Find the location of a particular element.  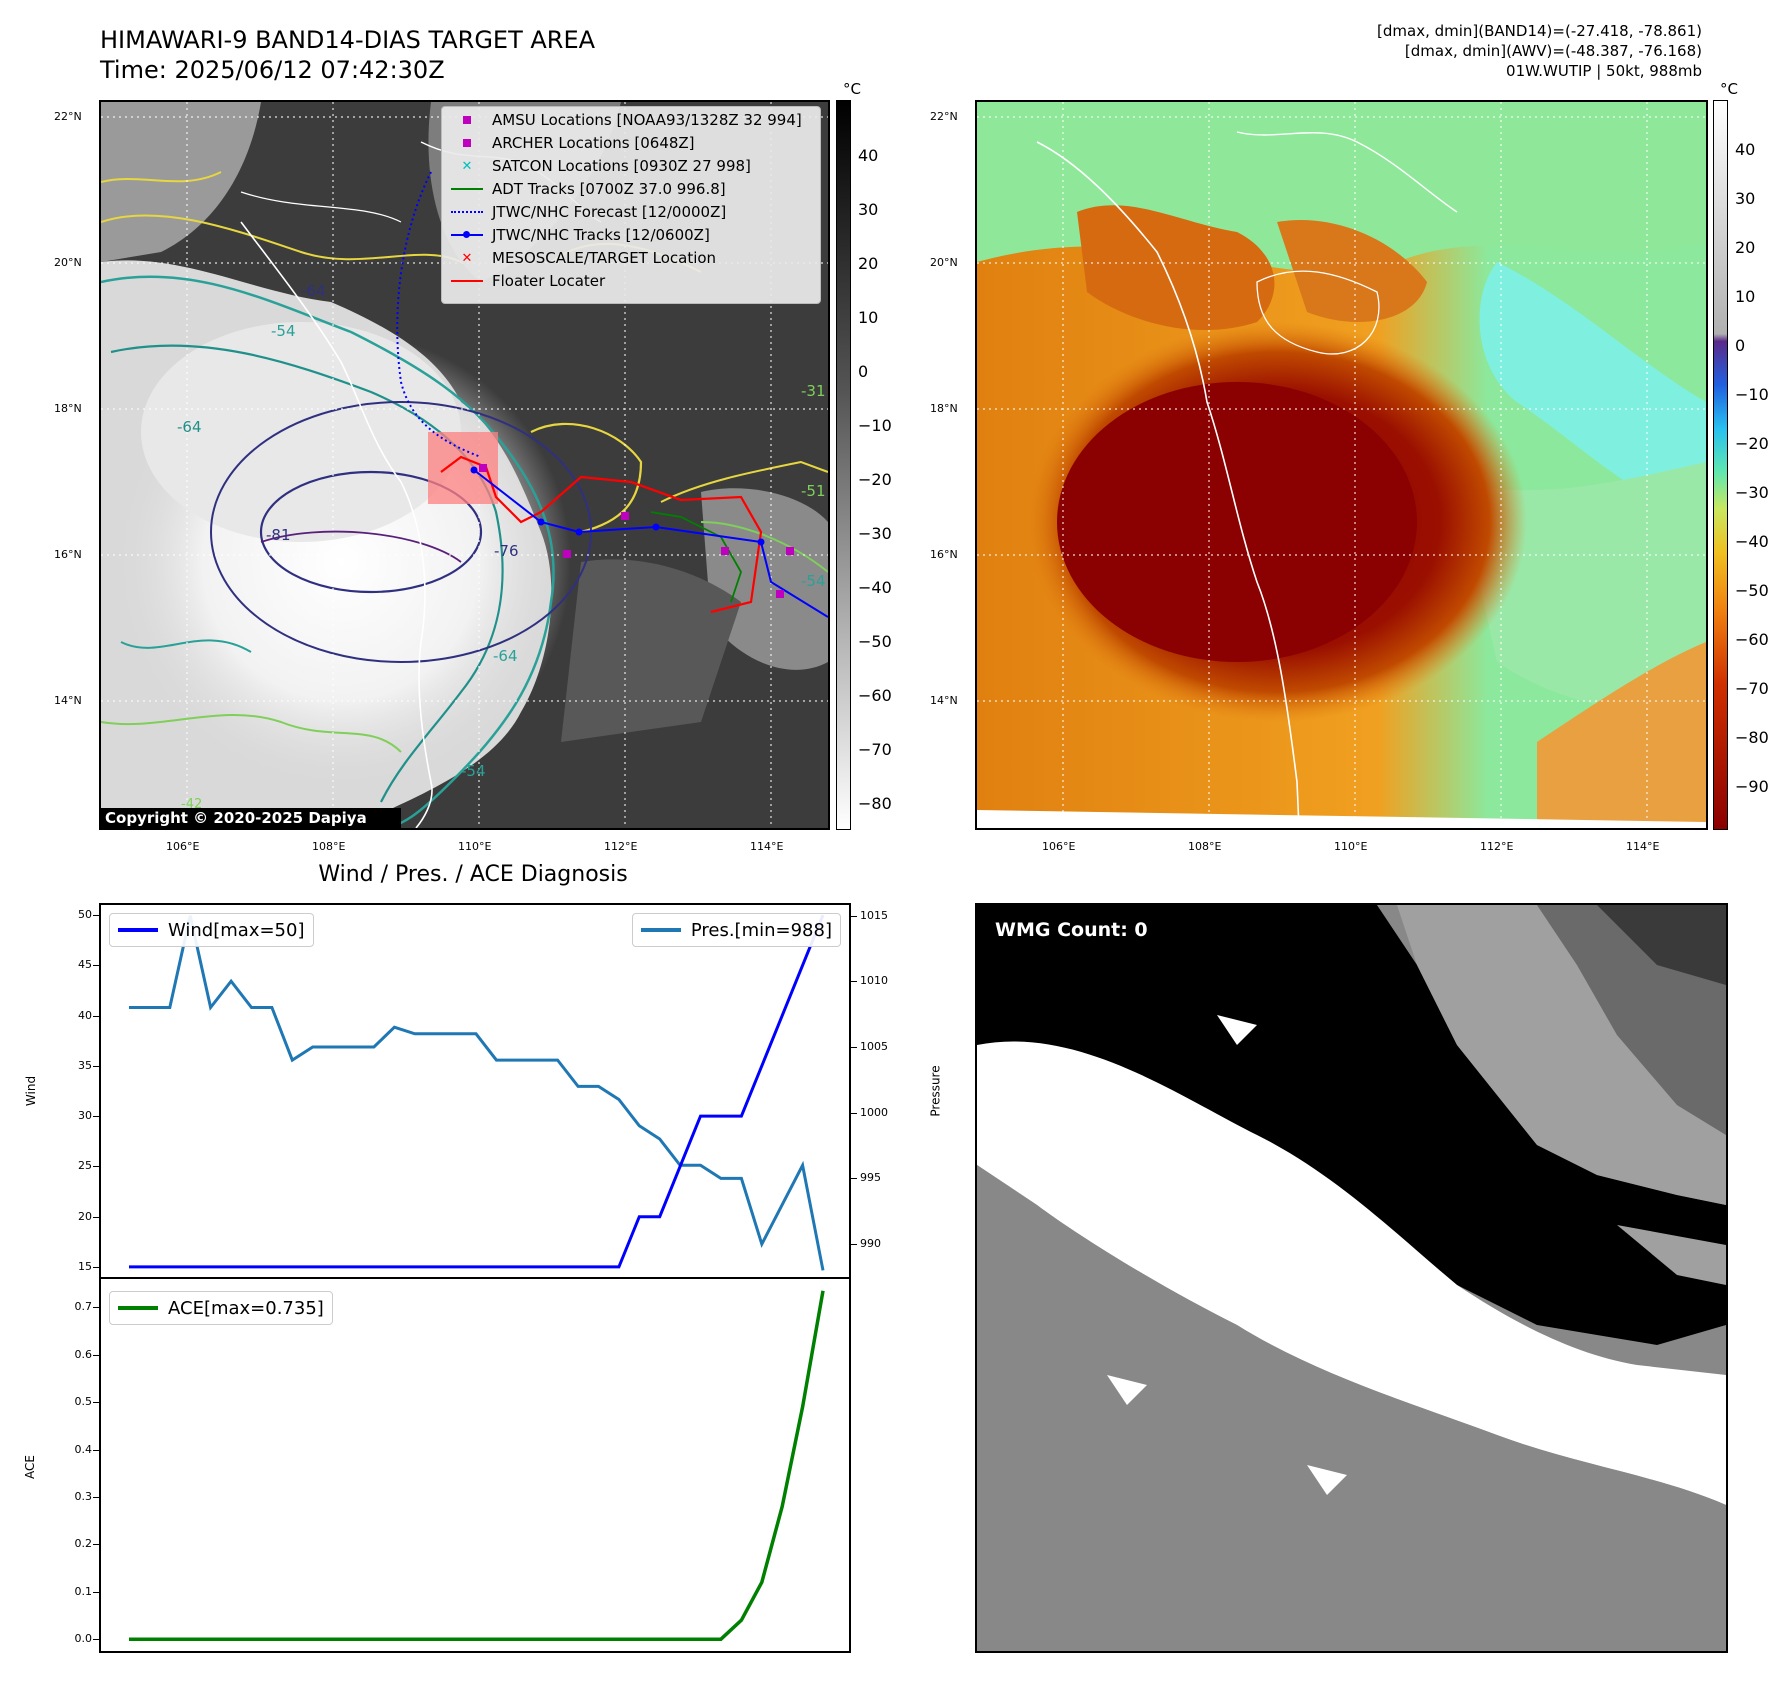

diagnosis-title: Wind / Pres. / ACE Diagnosis is located at coordinates (473, 874).